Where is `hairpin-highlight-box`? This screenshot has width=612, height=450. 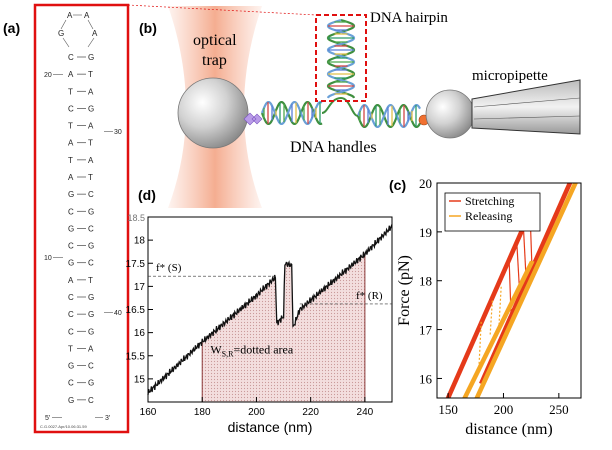 hairpin-highlight-box is located at coordinates (341, 58).